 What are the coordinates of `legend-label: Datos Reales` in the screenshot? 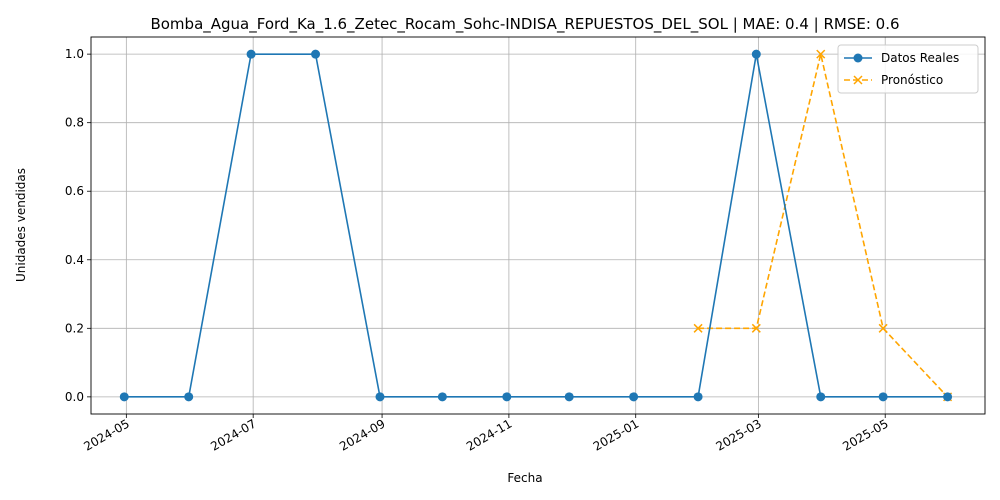 It's located at (920, 58).